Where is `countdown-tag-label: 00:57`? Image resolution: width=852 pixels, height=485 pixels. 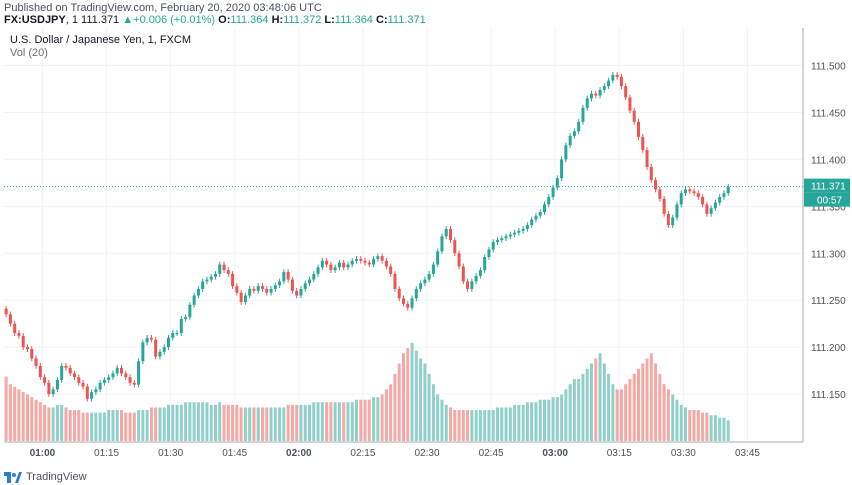
countdown-tag-label: 00:57 is located at coordinates (829, 201).